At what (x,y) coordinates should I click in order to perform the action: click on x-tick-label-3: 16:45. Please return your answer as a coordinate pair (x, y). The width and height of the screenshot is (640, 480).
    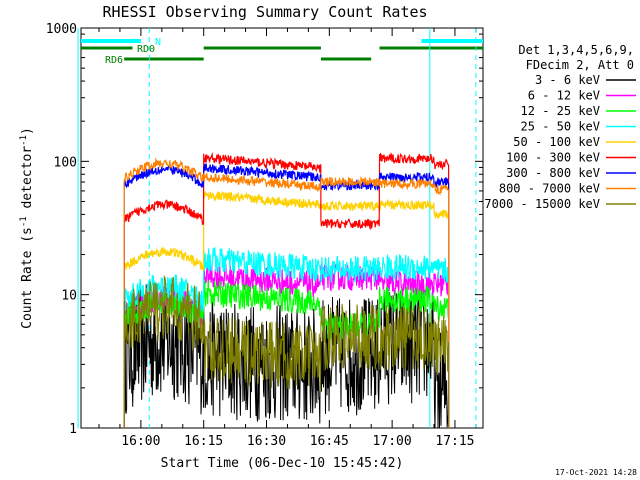
    Looking at the image, I should click on (329, 441).